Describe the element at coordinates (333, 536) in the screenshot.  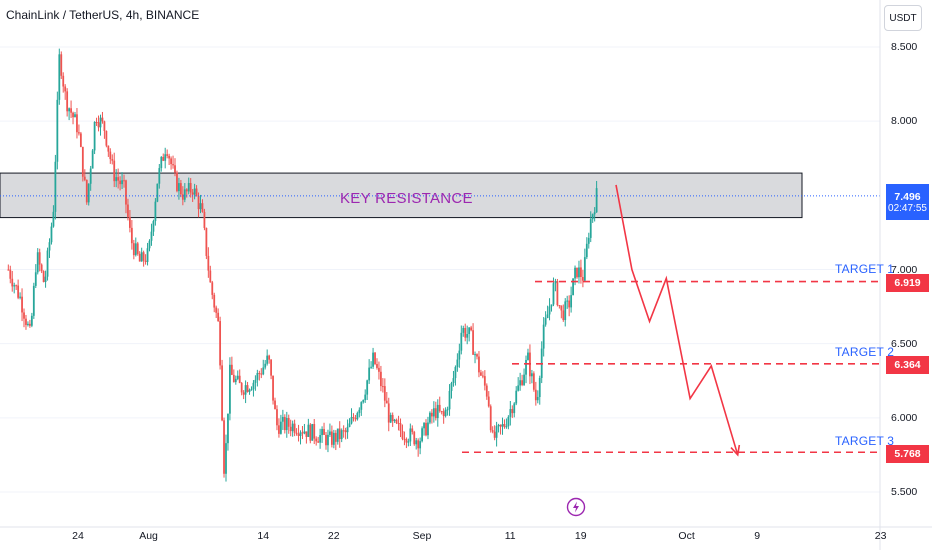
I see `time-tick-label: 22` at that location.